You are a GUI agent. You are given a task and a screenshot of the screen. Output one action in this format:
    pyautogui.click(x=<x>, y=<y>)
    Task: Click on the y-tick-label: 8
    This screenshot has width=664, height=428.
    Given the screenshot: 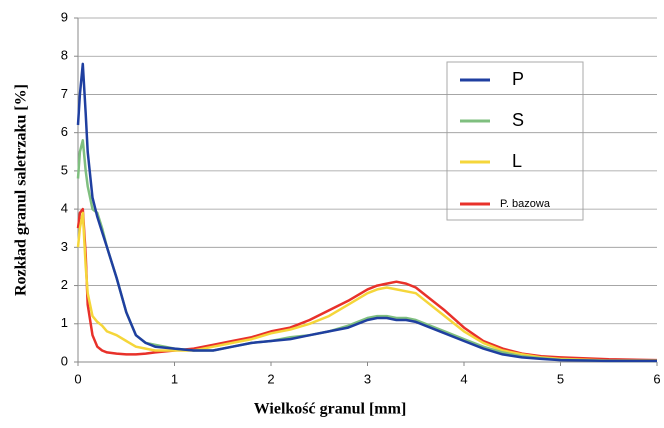 What is the action you would take?
    pyautogui.click(x=64, y=55)
    